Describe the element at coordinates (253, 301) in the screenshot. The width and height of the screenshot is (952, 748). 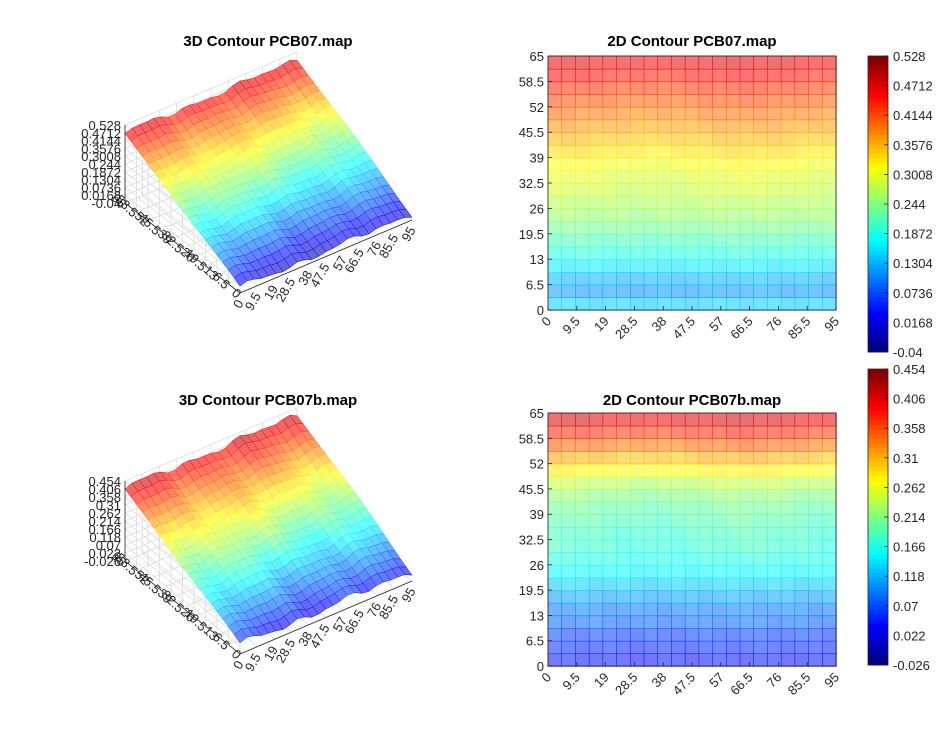
I see `x-tick-label: 9.5` at that location.